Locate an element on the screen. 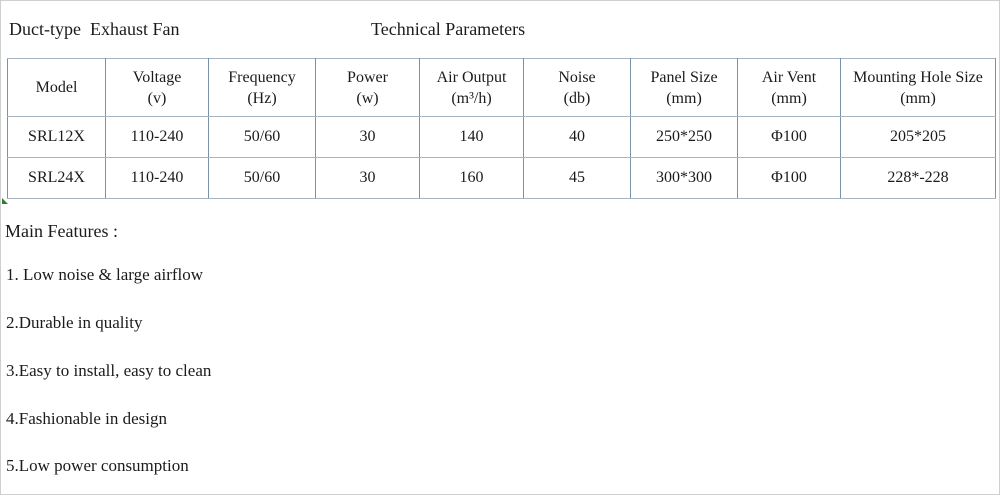 This screenshot has width=1000, height=495. table-cell-air-output: 160 is located at coordinates (471, 178).